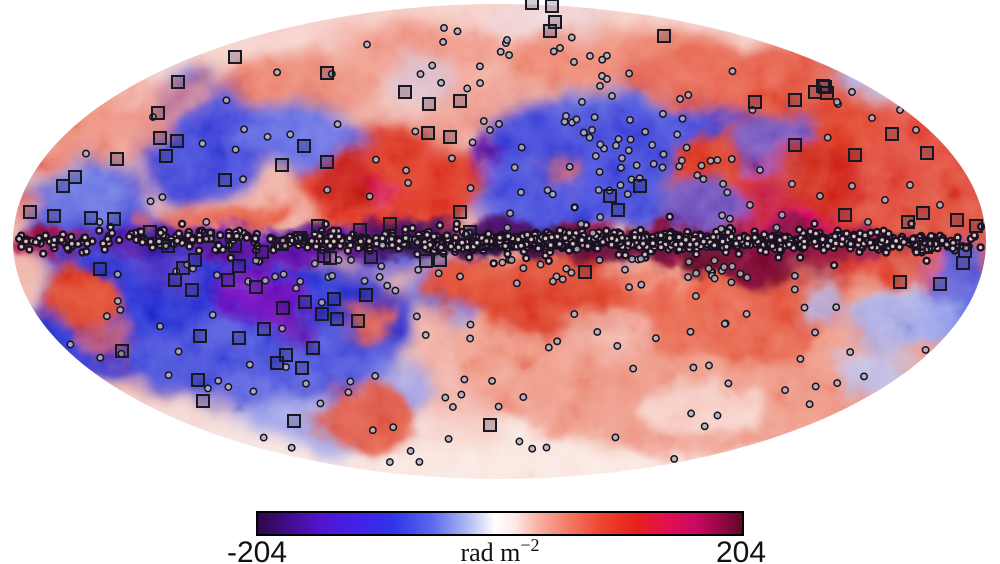  What do you see at coordinates (499, 549) in the screenshot?
I see `svg-text: rad m−2` at bounding box center [499, 549].